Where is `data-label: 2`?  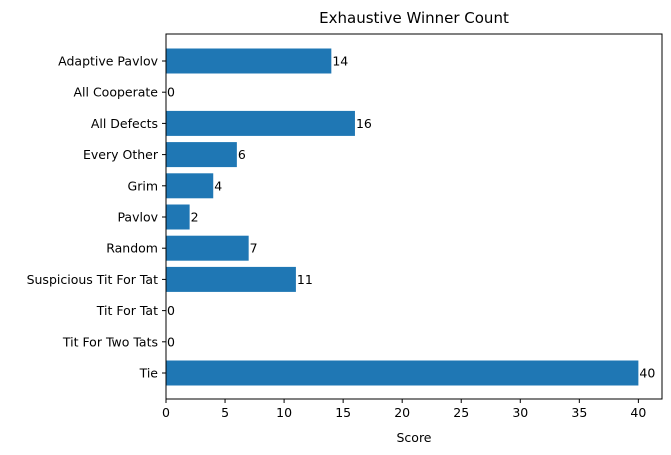
data-label: 2 is located at coordinates (195, 217).